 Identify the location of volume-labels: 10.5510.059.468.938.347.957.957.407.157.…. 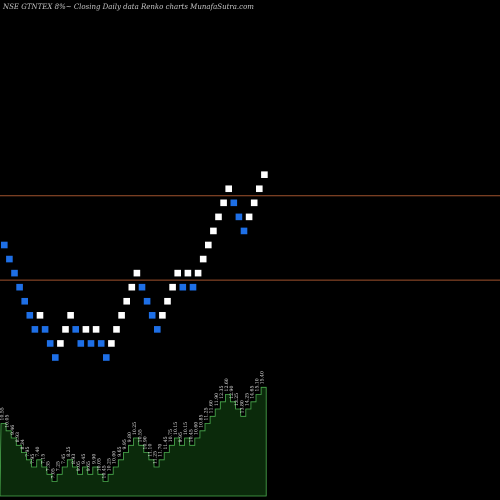
(133, 424).